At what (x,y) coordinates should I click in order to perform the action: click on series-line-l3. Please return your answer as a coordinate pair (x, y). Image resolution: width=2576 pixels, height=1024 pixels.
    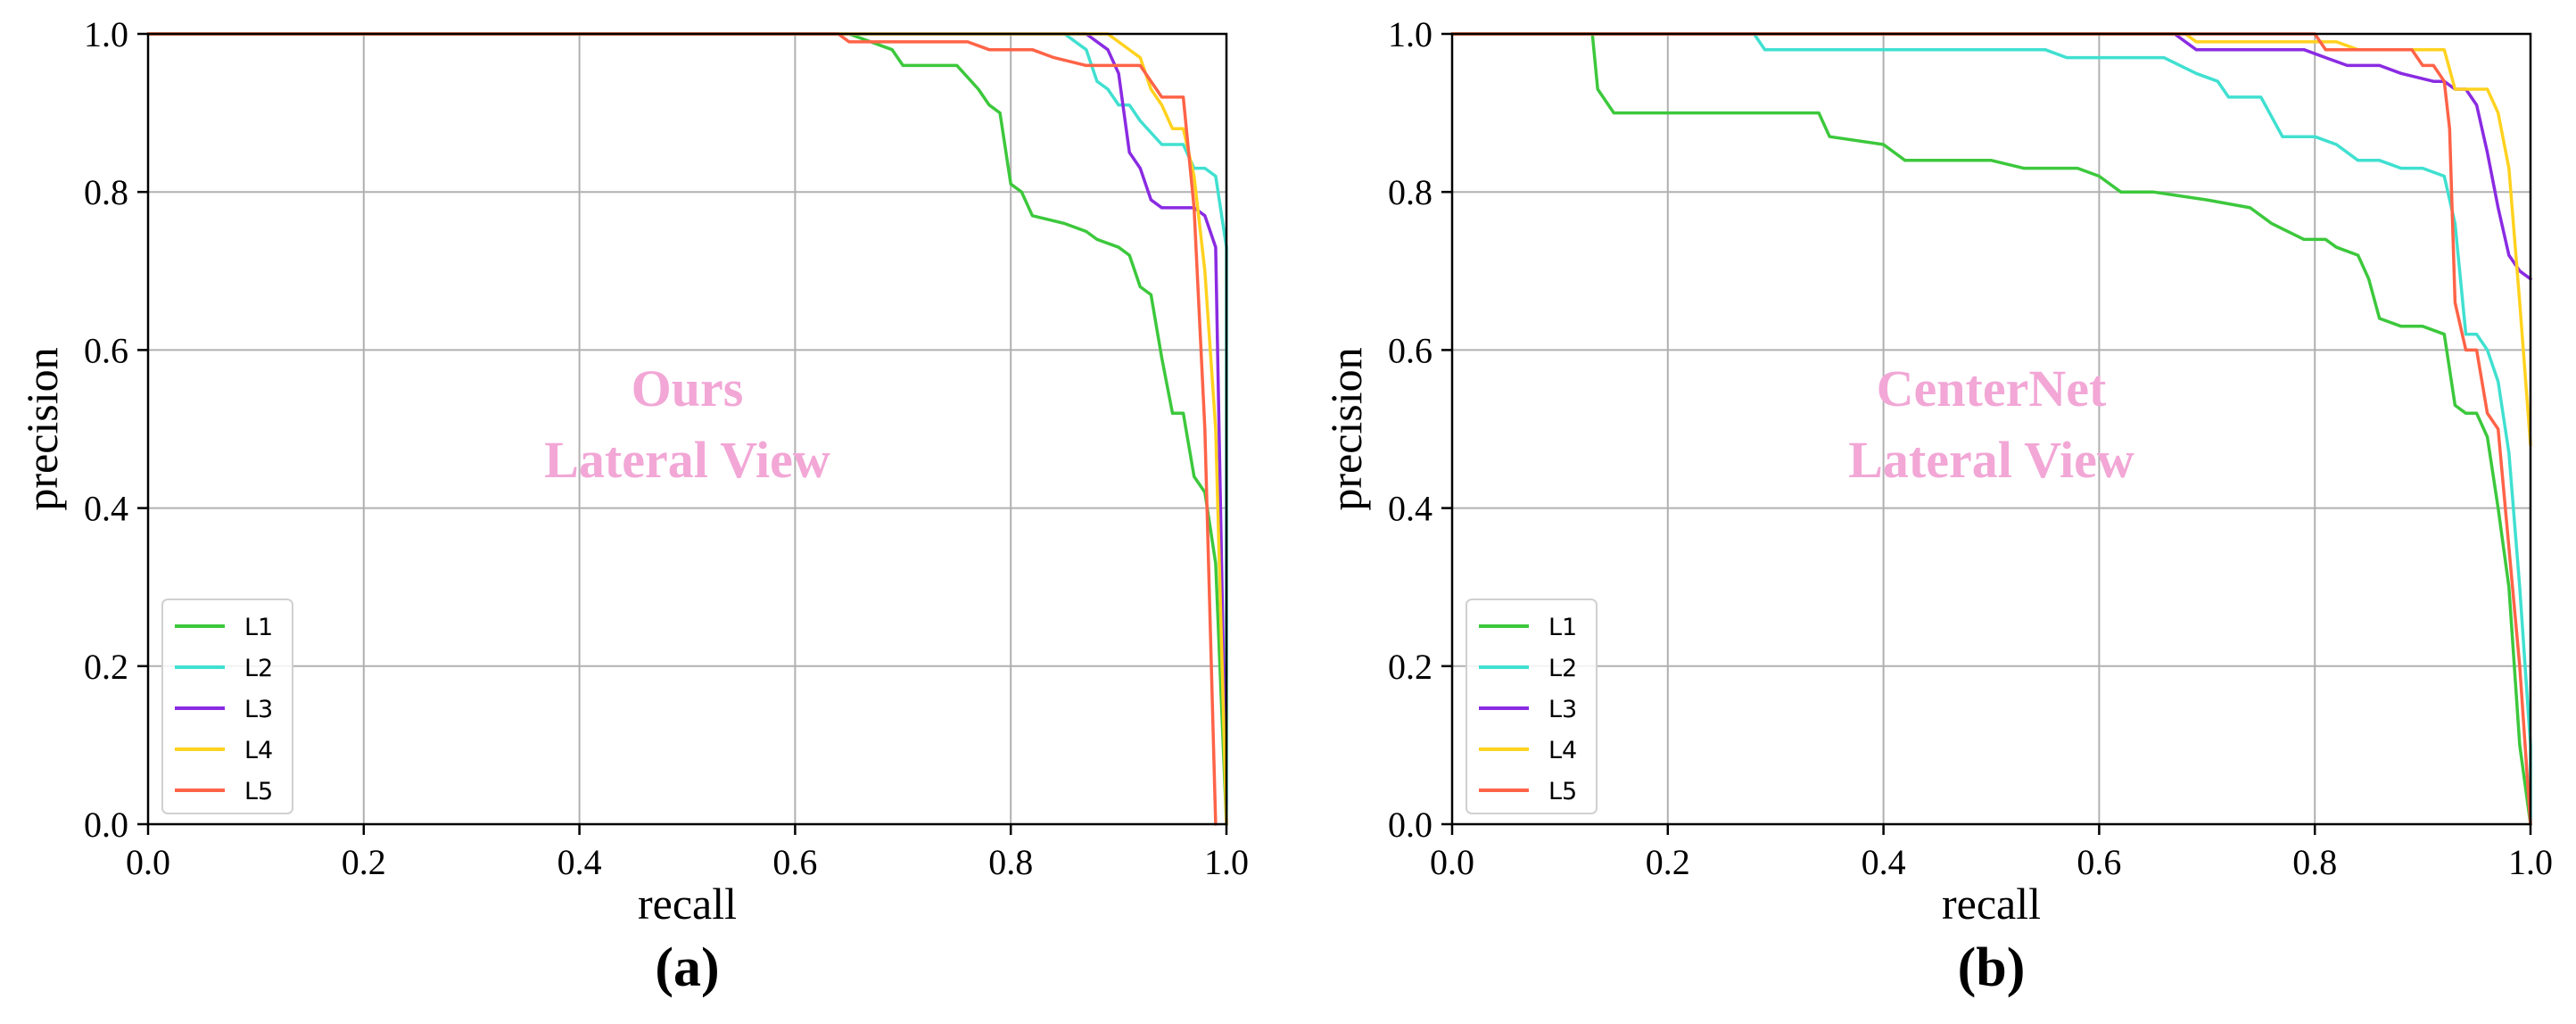
    Looking at the image, I should click on (1991, 156).